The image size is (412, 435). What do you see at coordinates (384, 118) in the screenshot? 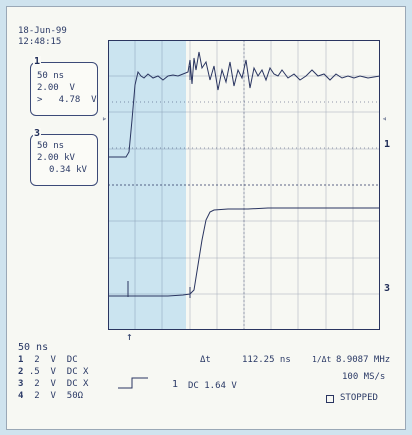
I see `right-level-arrow-icon: ◃` at bounding box center [384, 118].